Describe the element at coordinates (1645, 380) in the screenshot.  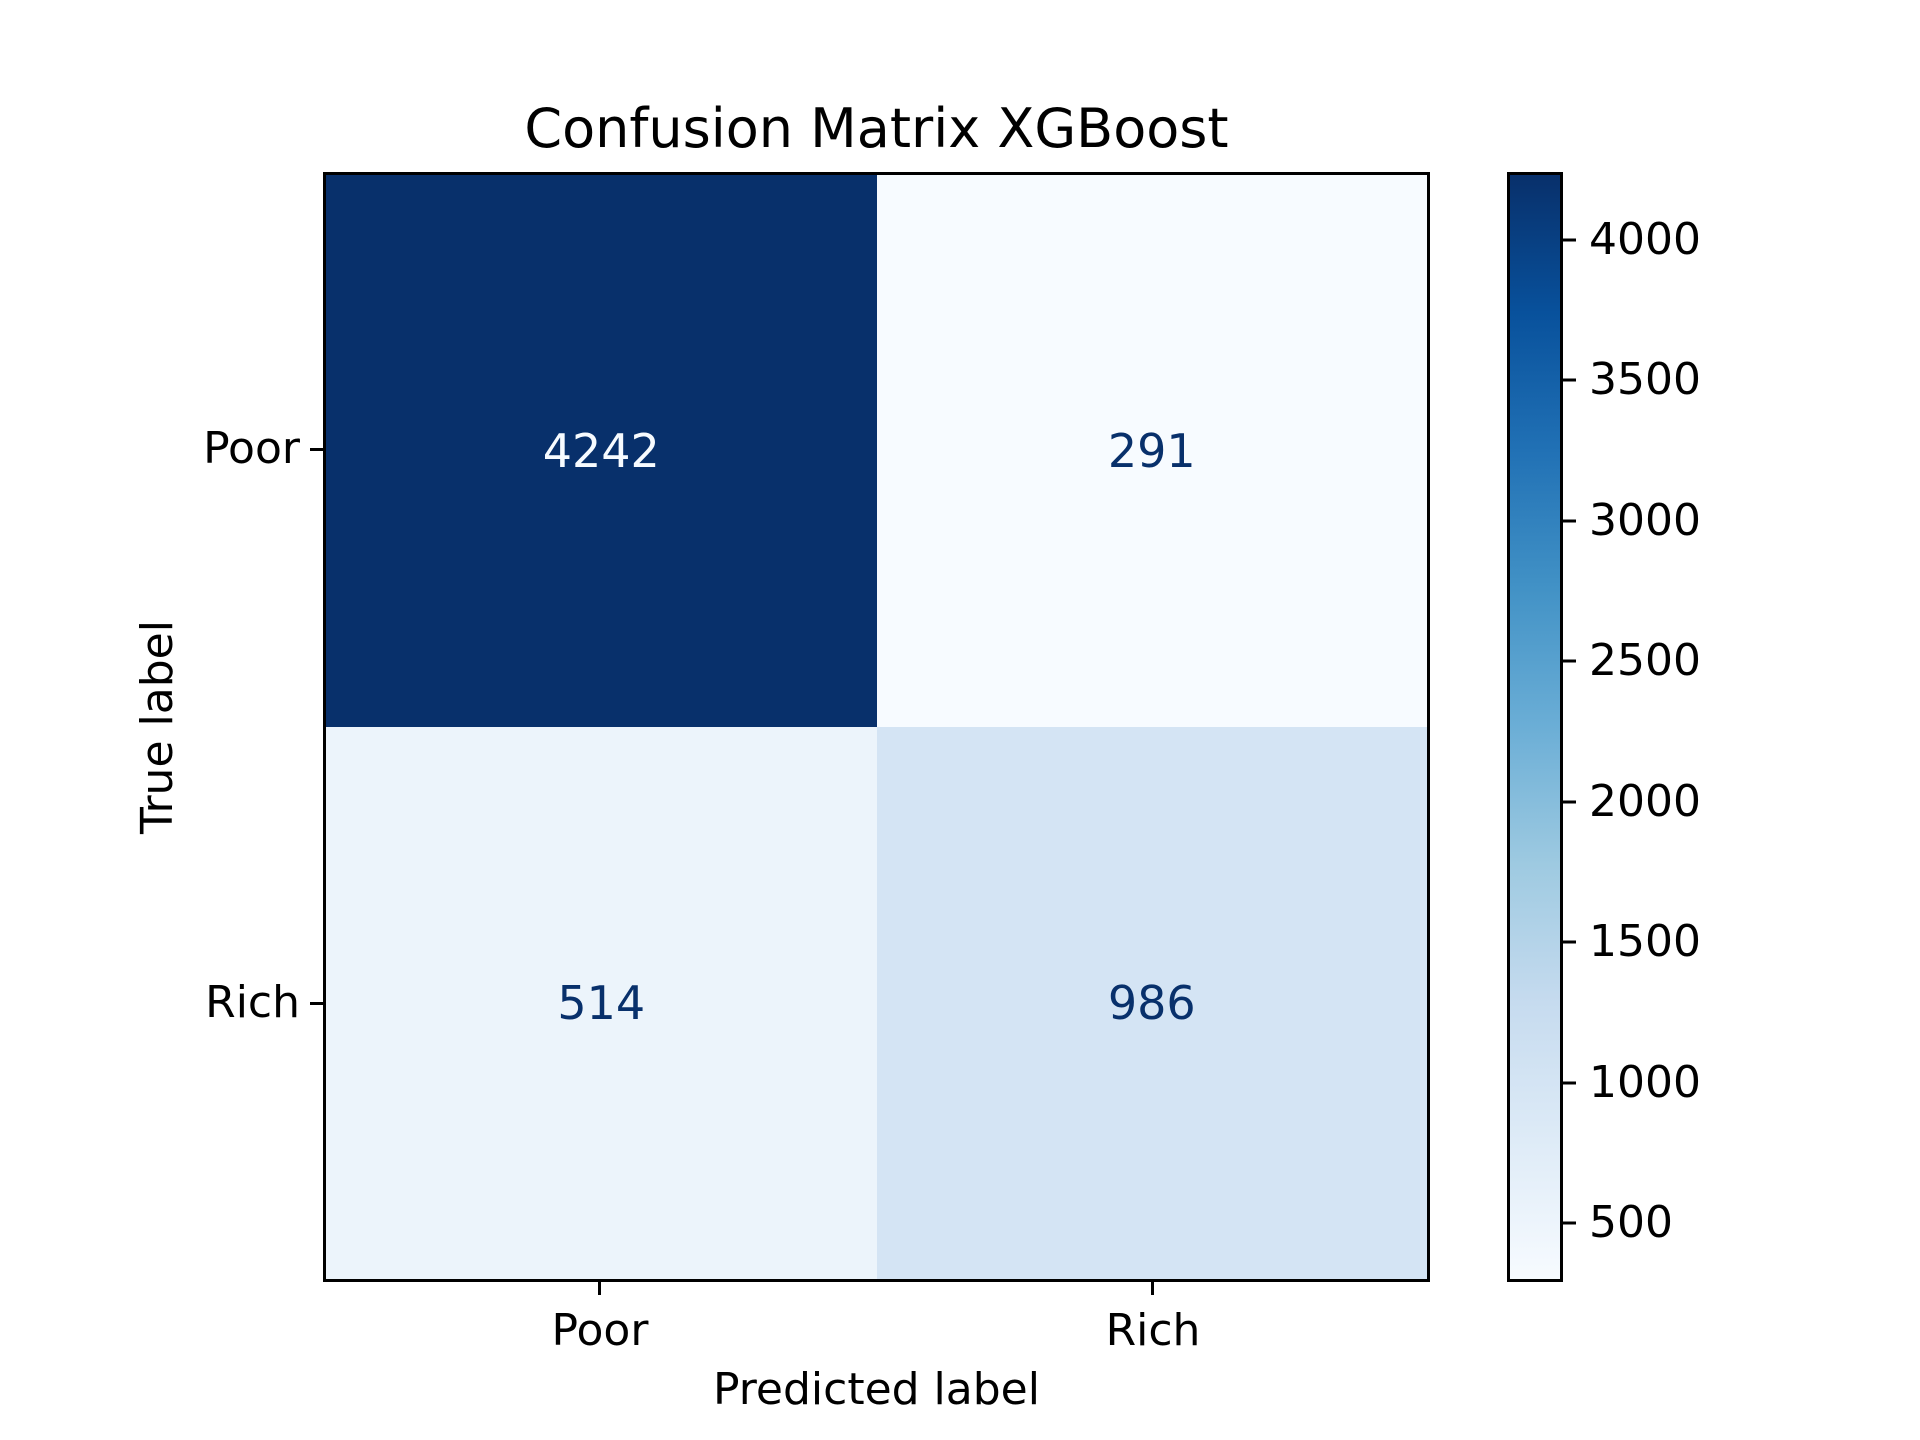
I see `colorbar-tick-label: 3500` at that location.